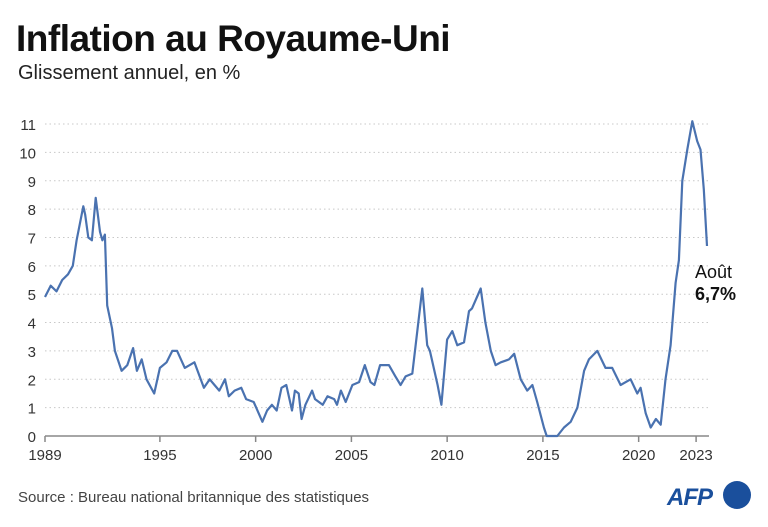 Image resolution: width=768 pixels, height=527 pixels. I want to click on y-tick-label: 0, so click(32, 437).